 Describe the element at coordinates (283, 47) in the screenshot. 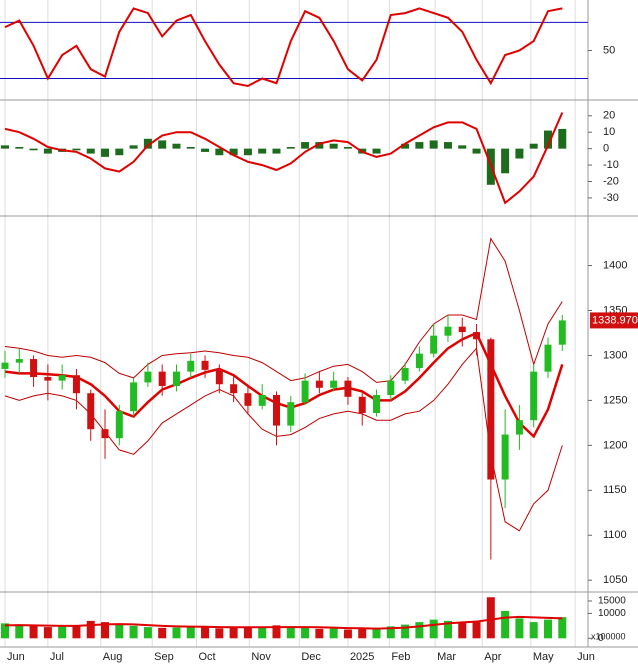

I see `stochastic-line` at that location.